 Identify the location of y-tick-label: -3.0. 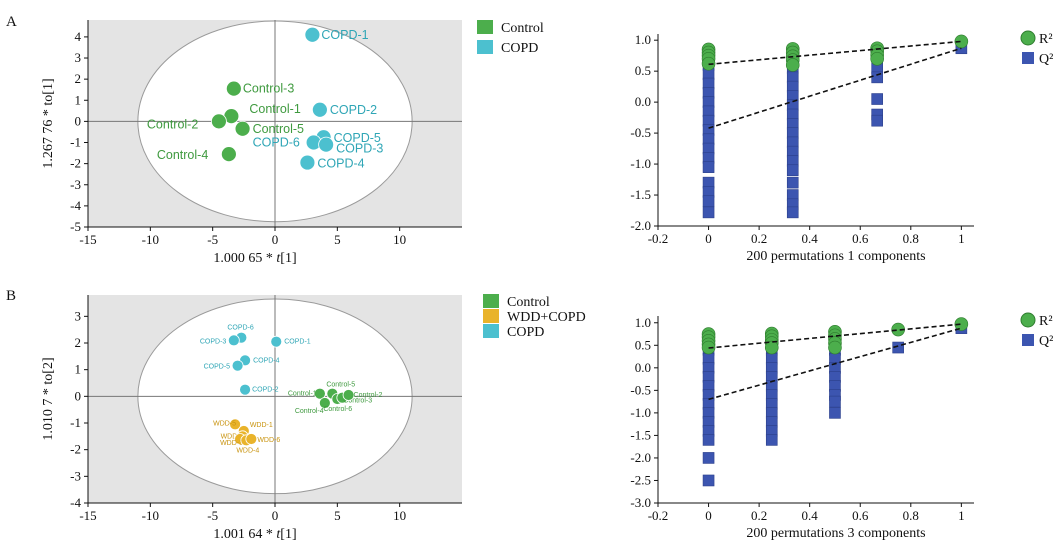
(640, 502).